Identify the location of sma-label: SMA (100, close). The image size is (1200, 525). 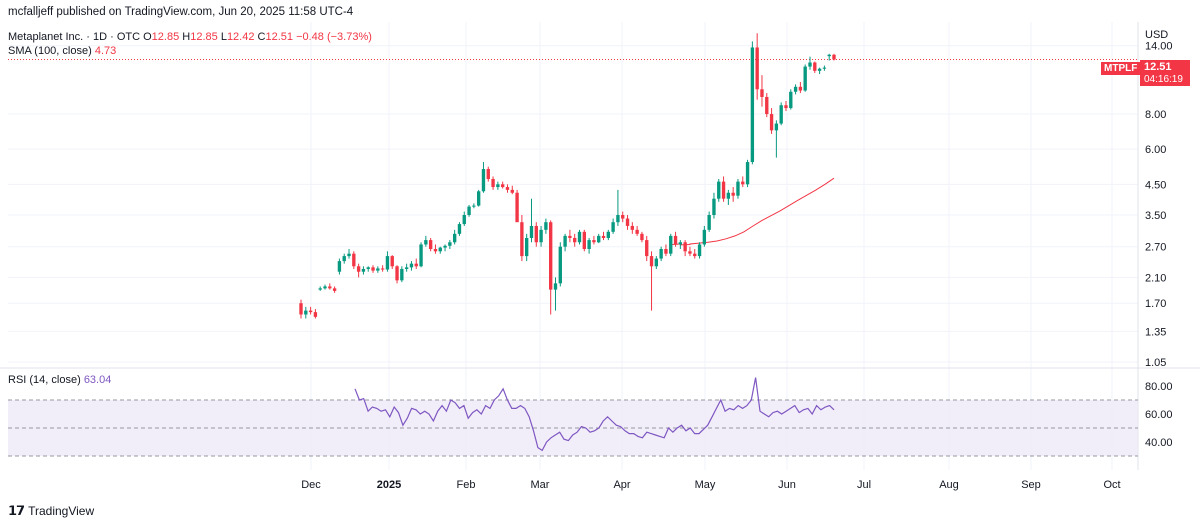
(50, 51).